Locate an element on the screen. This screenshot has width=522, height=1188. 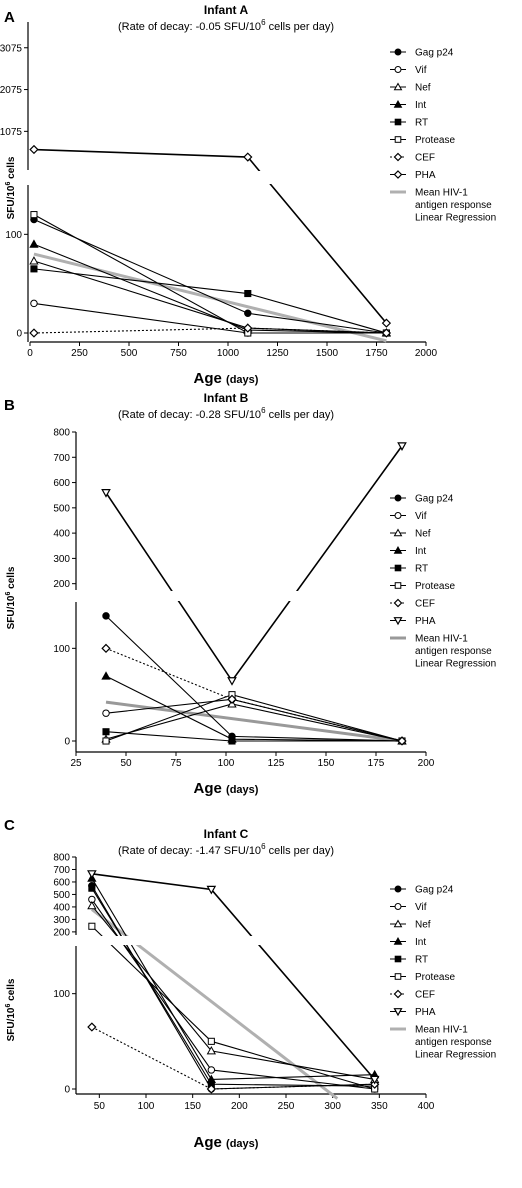
x-tick-label: 175 is located at coordinates (376, 763).